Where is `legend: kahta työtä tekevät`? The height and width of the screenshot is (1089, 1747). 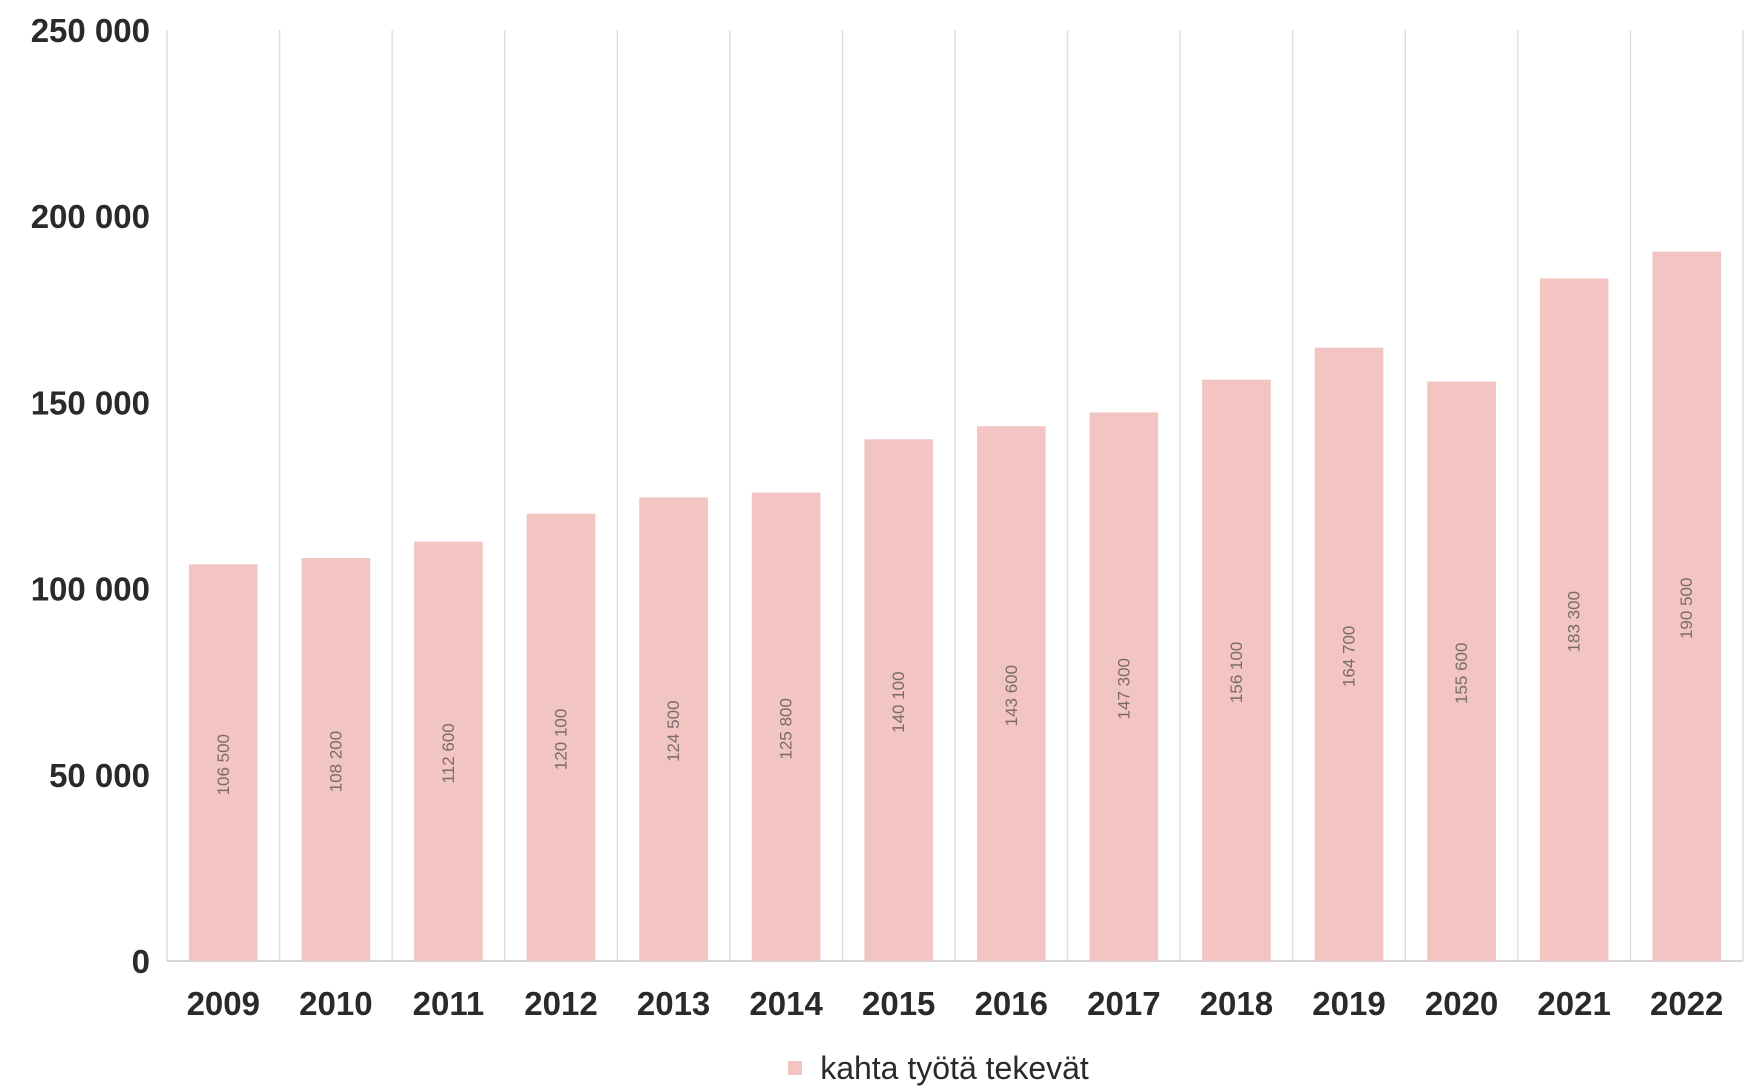 legend: kahta työtä tekevät is located at coordinates (873, 1066).